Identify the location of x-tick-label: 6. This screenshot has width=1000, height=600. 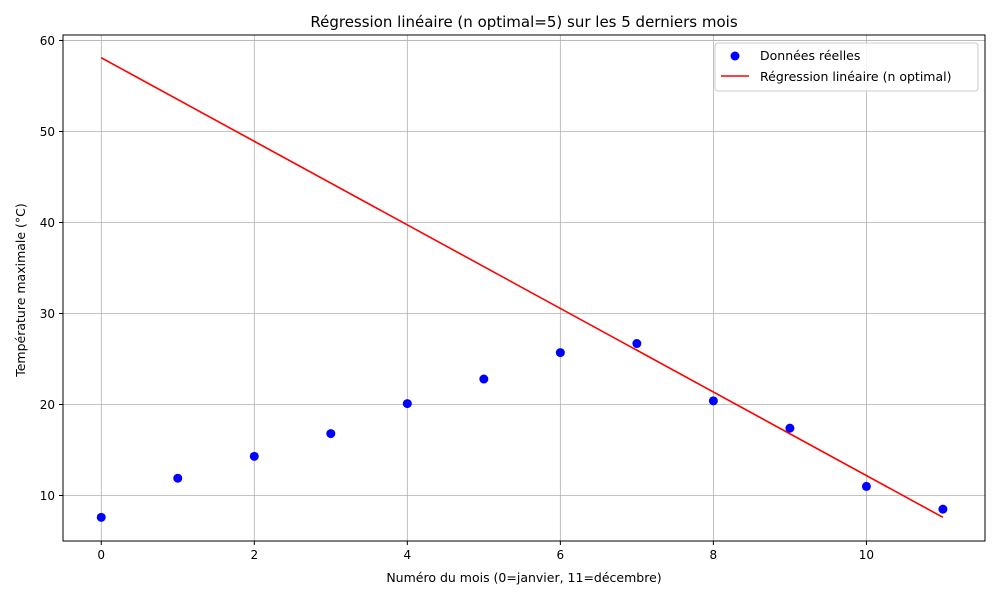
(561, 555).